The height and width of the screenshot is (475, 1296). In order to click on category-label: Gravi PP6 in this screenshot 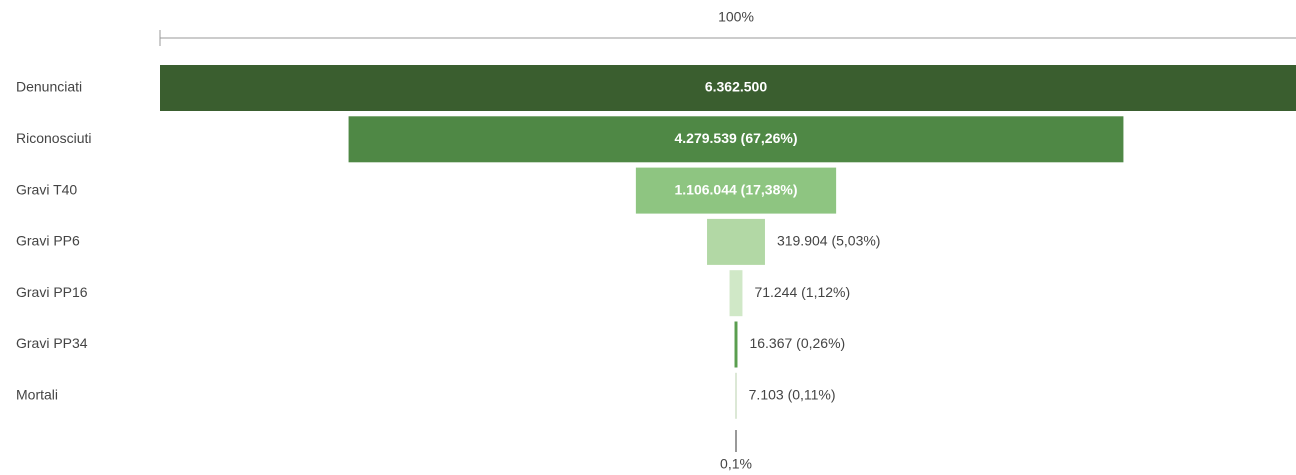, I will do `click(48, 241)`.